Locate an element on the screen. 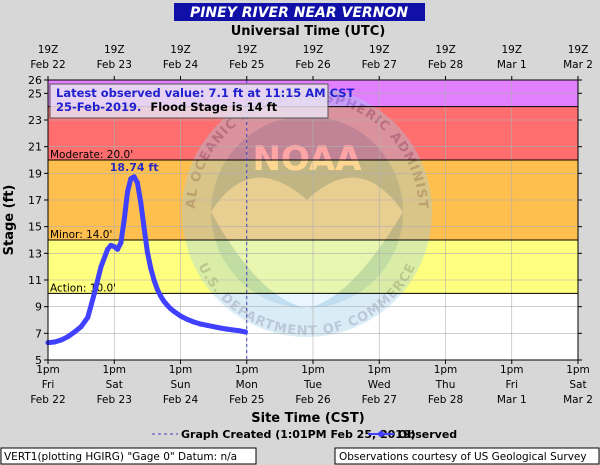  watermark-inner-disc is located at coordinates (307, 212).